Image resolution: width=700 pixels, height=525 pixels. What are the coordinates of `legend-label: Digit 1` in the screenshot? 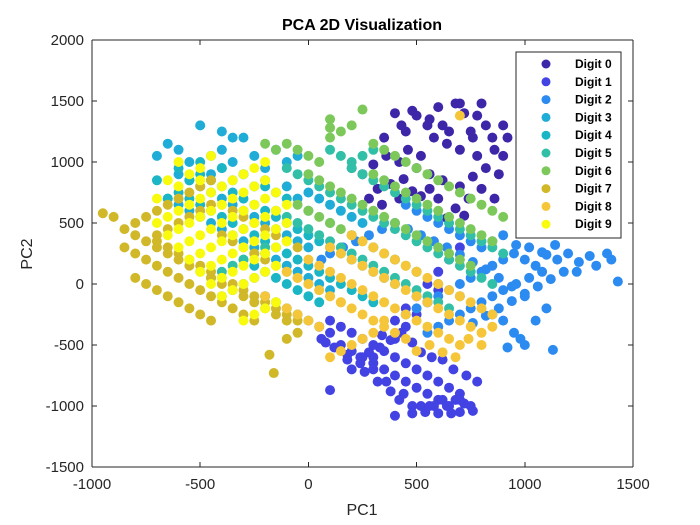 It's located at (593, 82).